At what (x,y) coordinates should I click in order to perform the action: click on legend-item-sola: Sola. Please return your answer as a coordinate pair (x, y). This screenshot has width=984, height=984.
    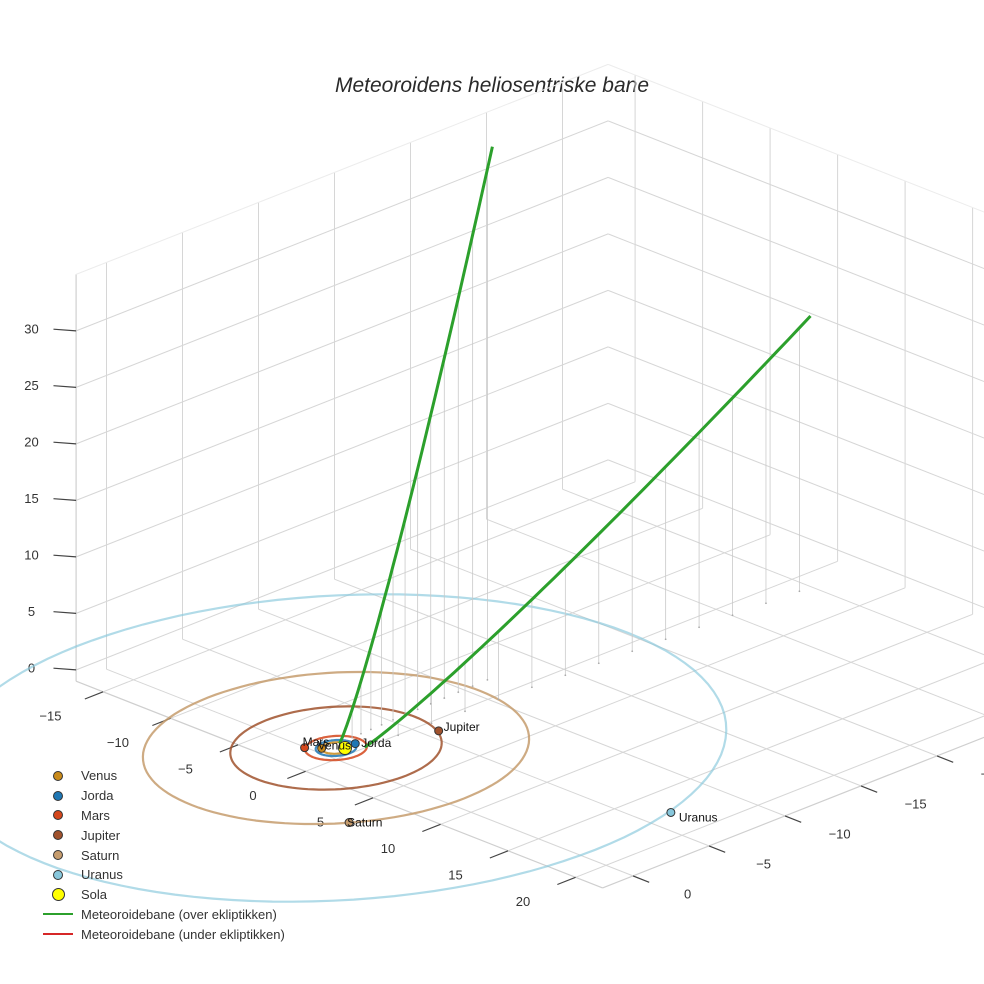
    Looking at the image, I should click on (160, 895).